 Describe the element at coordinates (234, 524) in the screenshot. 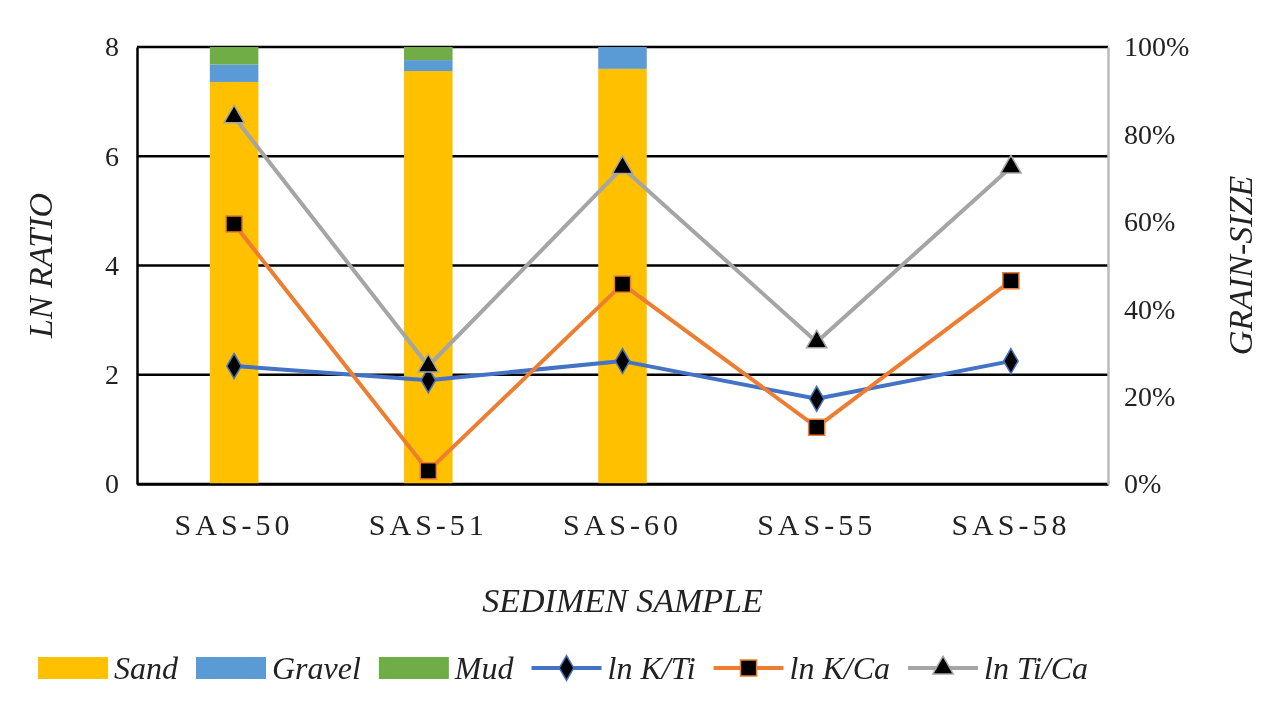

I see `x-tick-label: SAS-50` at that location.